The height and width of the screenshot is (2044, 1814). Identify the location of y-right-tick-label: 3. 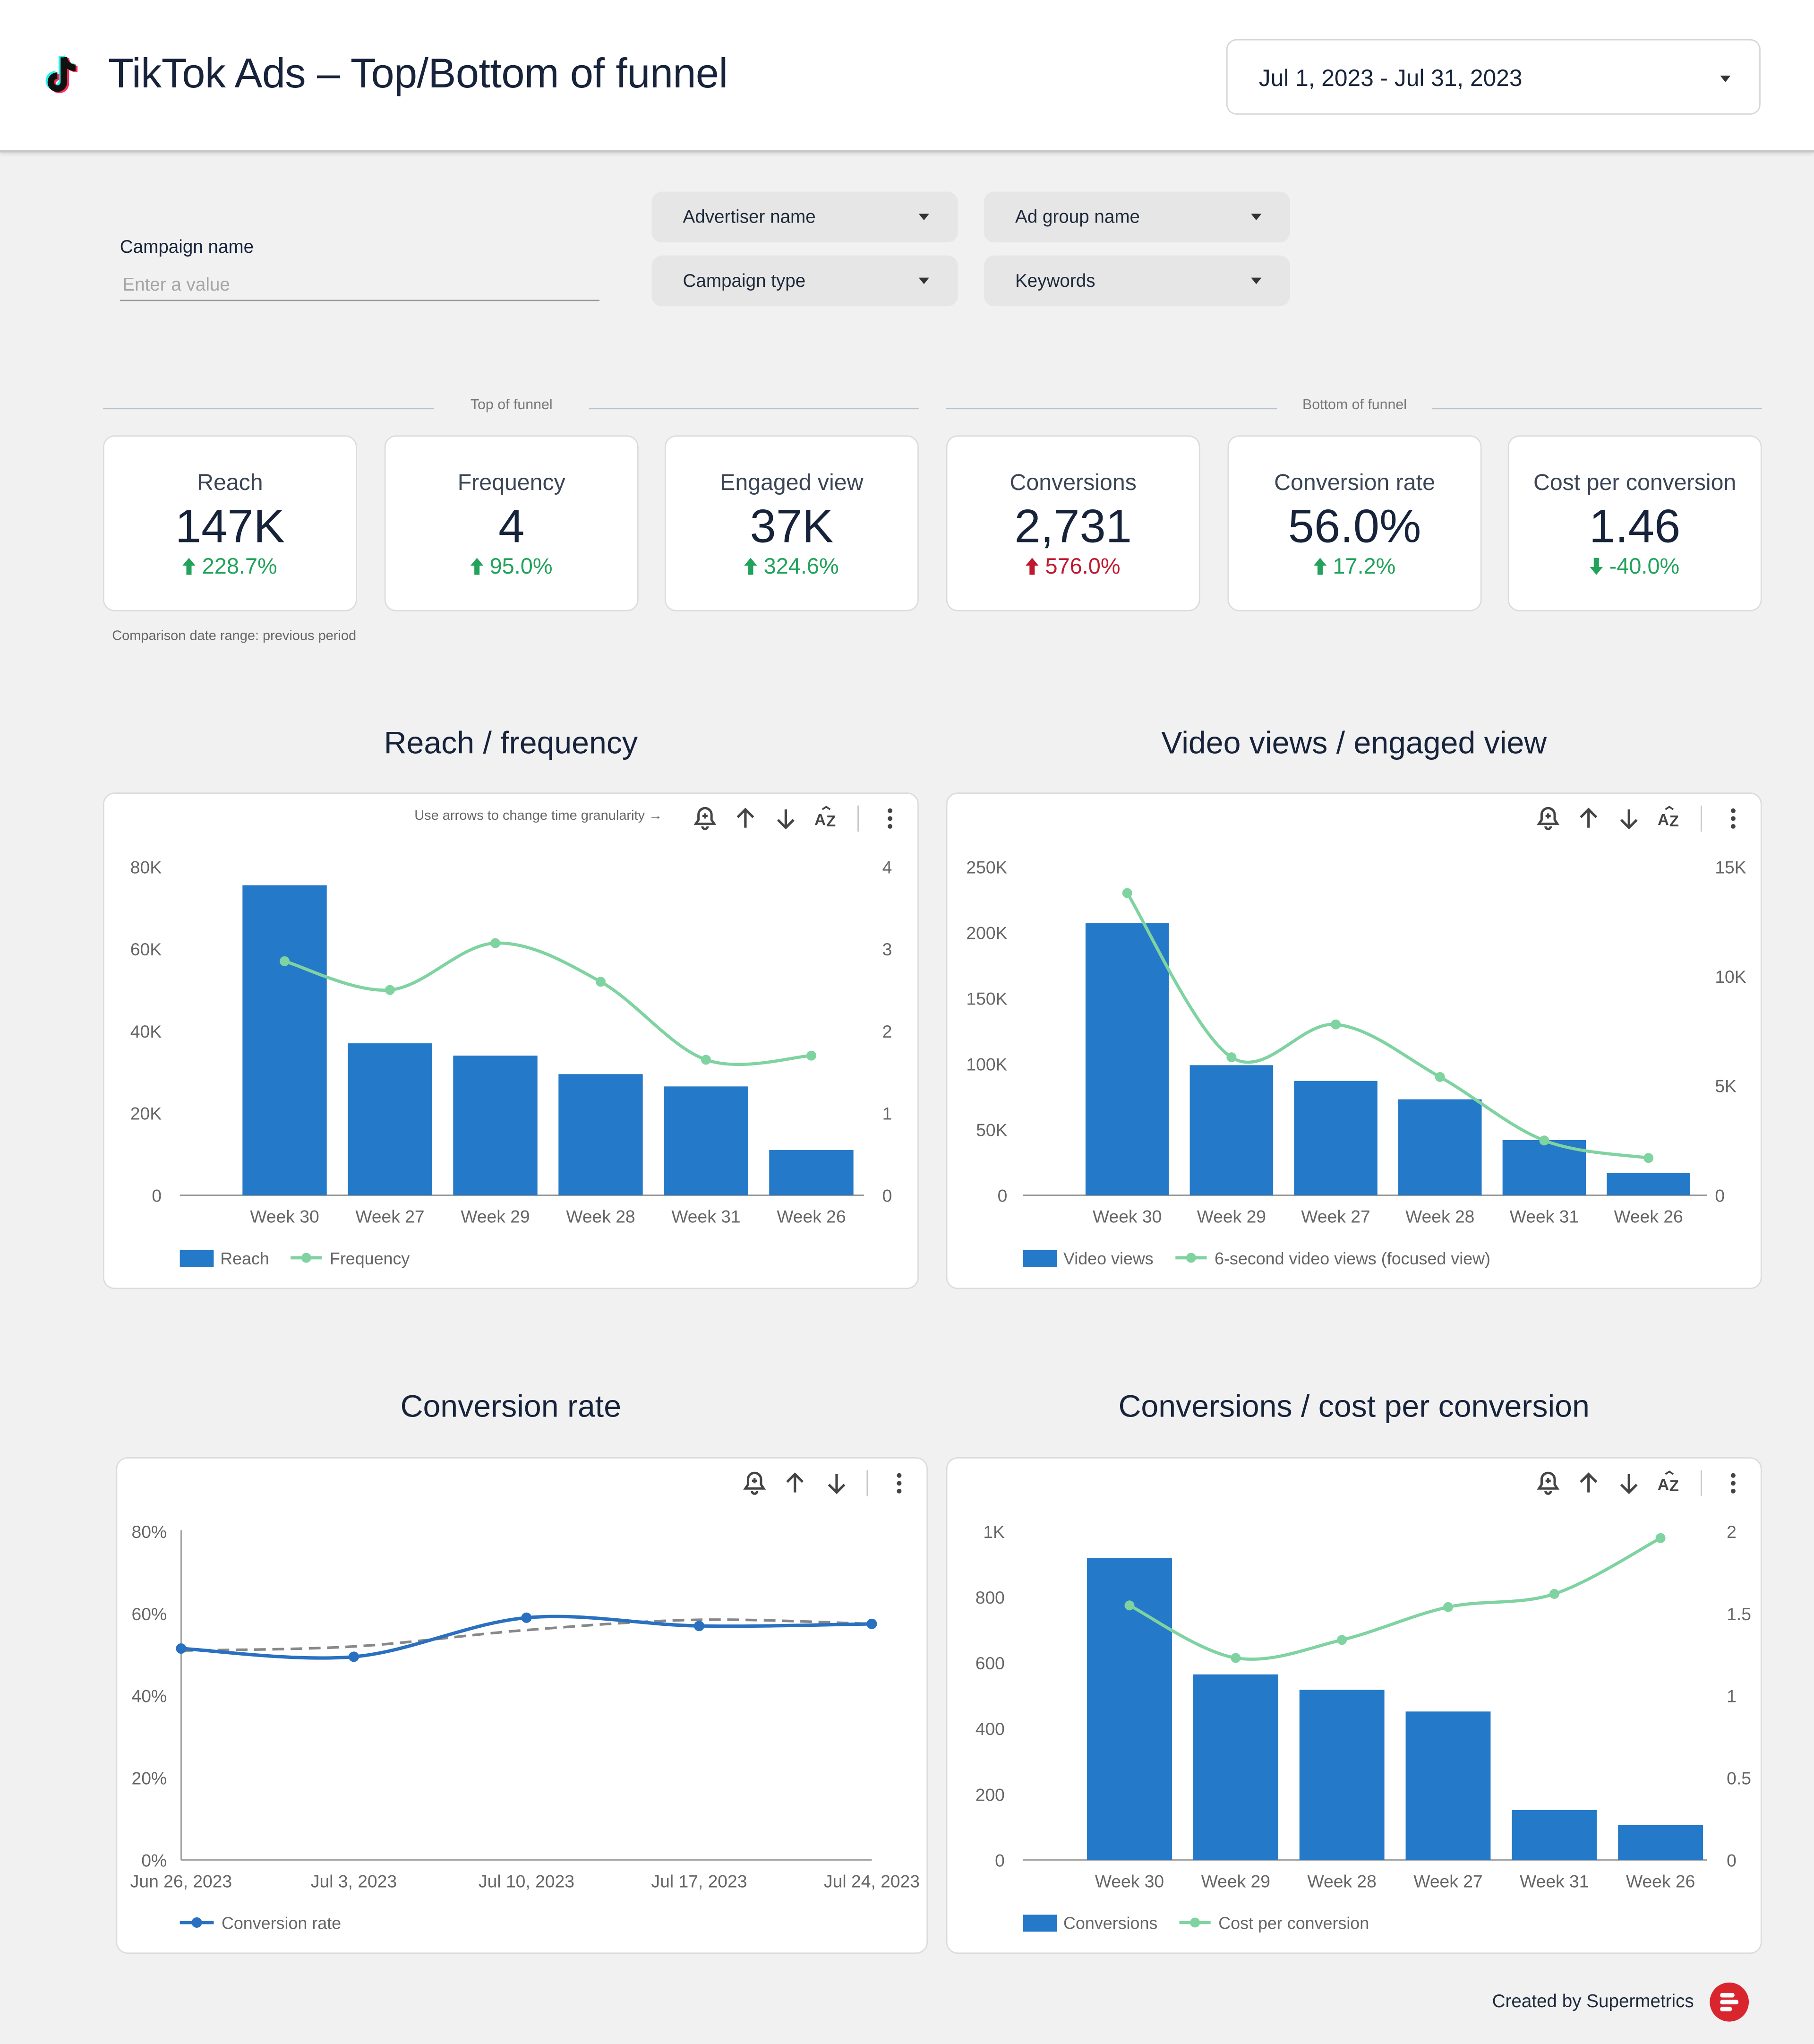
(887, 949).